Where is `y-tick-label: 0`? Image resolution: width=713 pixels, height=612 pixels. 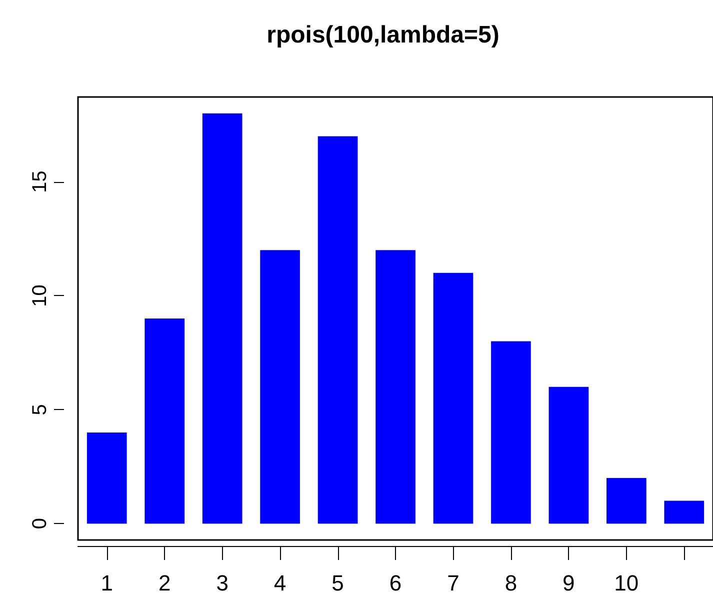
y-tick-label: 0 is located at coordinates (40, 524).